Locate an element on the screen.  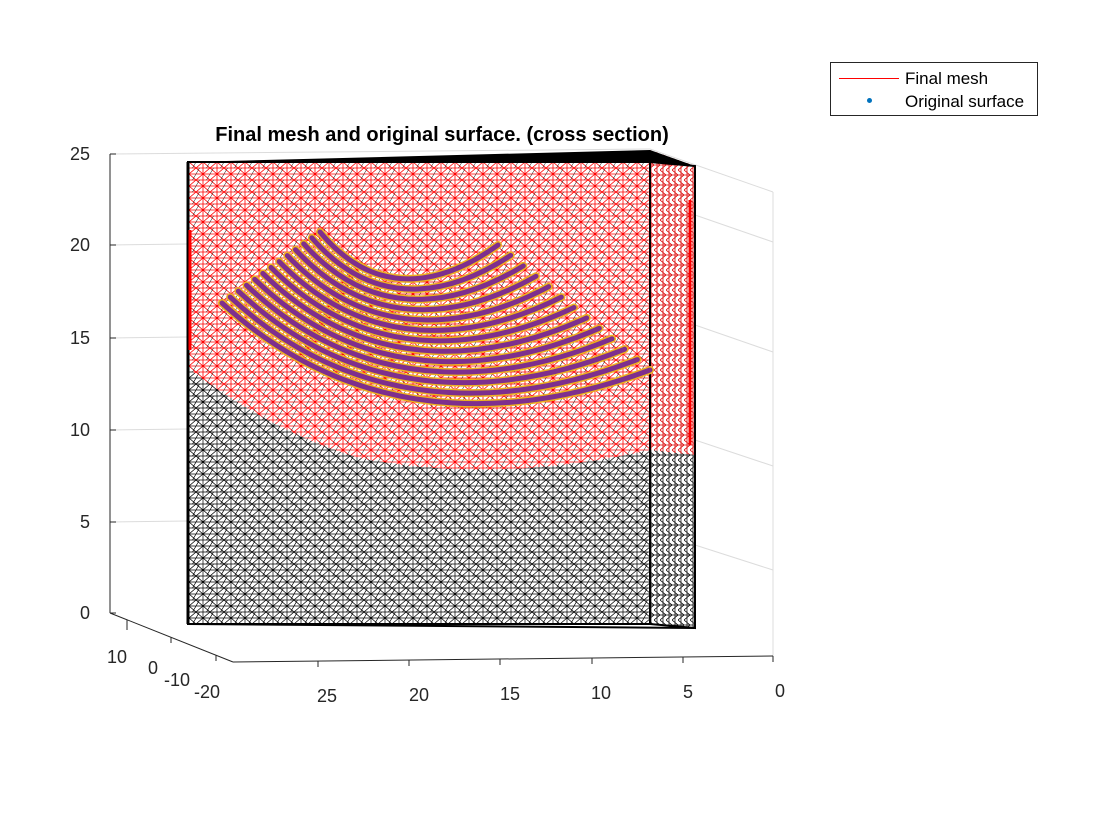
legend-label: Final mesh is located at coordinates (947, 78).